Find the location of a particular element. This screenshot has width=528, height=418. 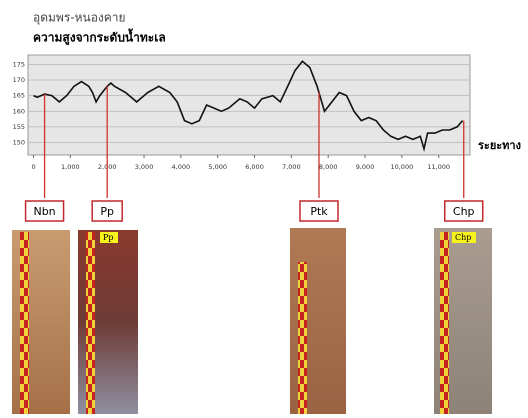

x-tick-label: 7,000 is located at coordinates (291, 167).